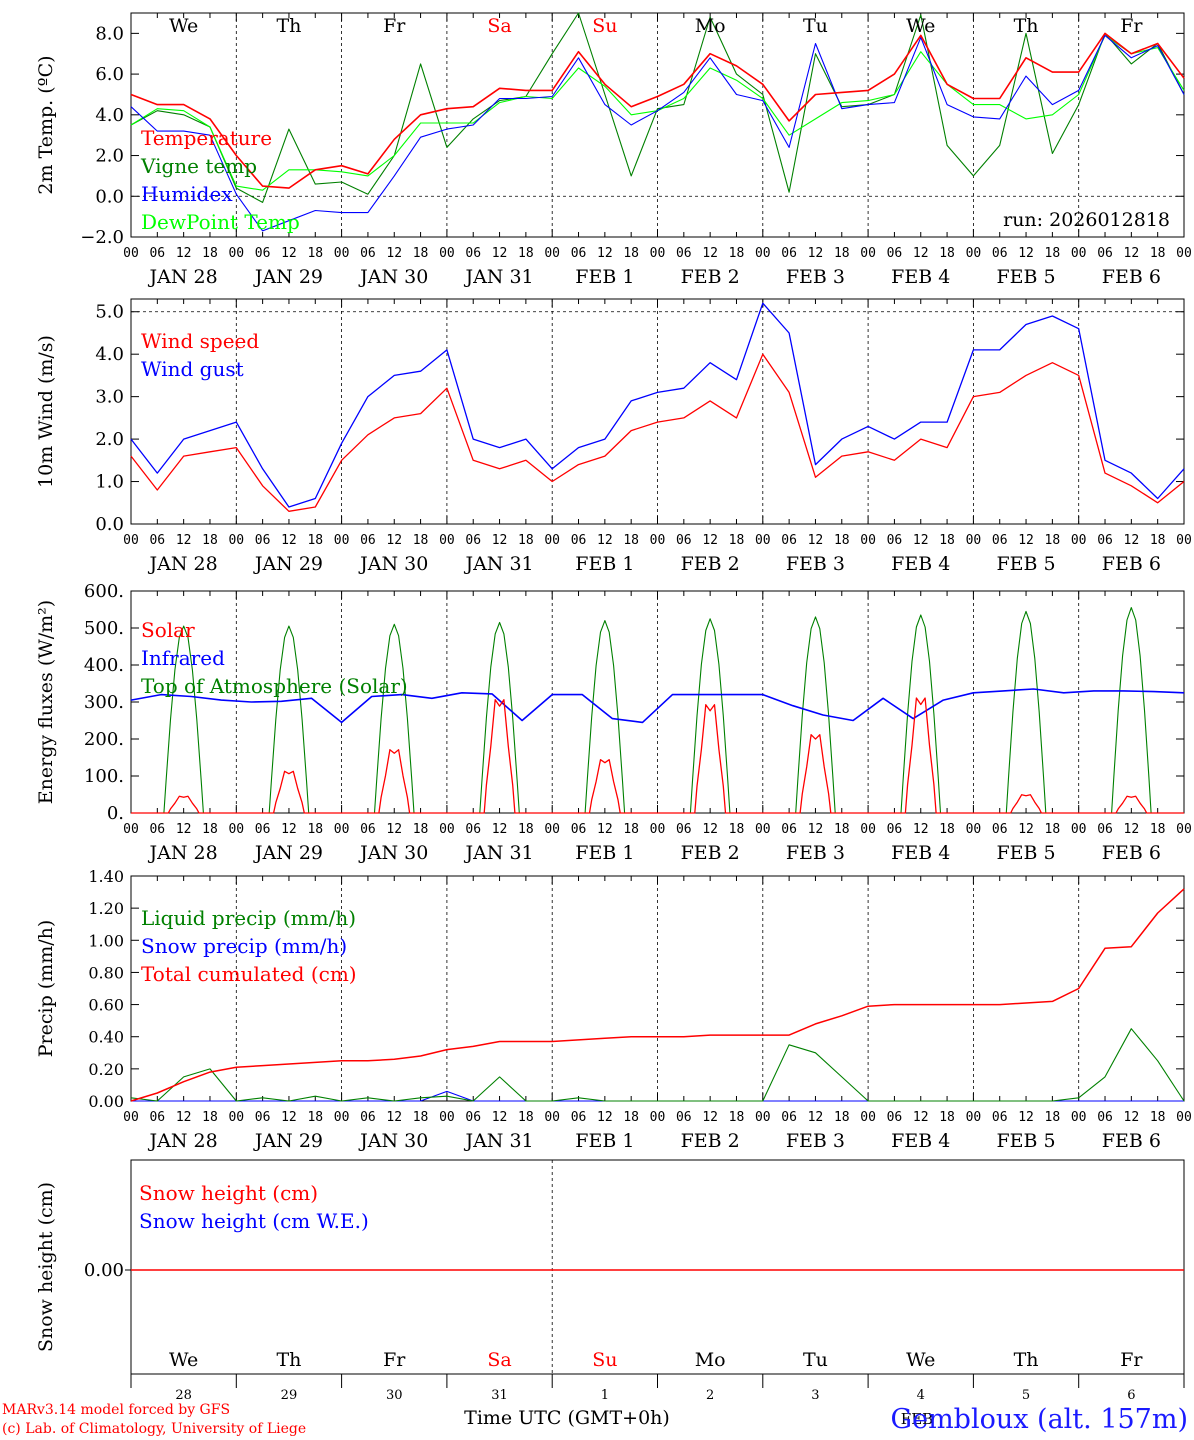 The height and width of the screenshot is (1440, 1194). Describe the element at coordinates (921, 1395) in the screenshot. I see `day-number-label: 4` at that location.